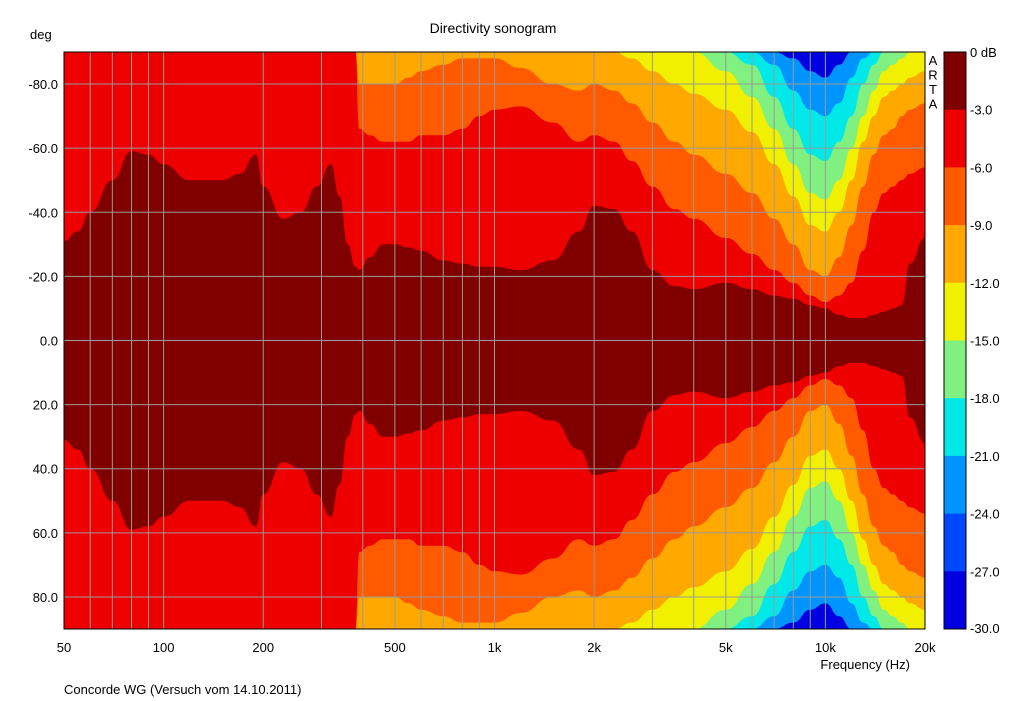 The width and height of the screenshot is (1024, 701). Describe the element at coordinates (932, 75) in the screenshot. I see `watermark-letter: R` at that location.